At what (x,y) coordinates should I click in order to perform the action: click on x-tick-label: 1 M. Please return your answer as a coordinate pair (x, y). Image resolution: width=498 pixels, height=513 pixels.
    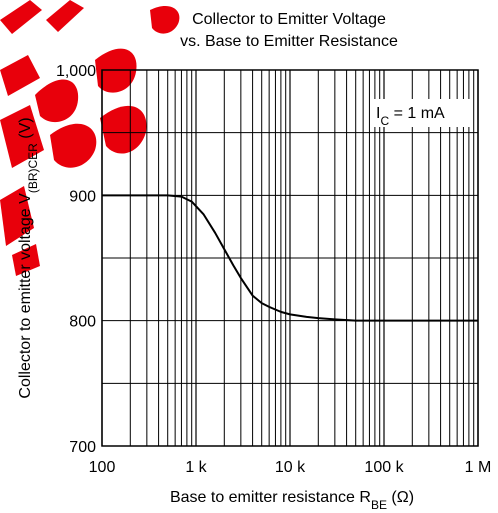
    Looking at the image, I should click on (478, 467).